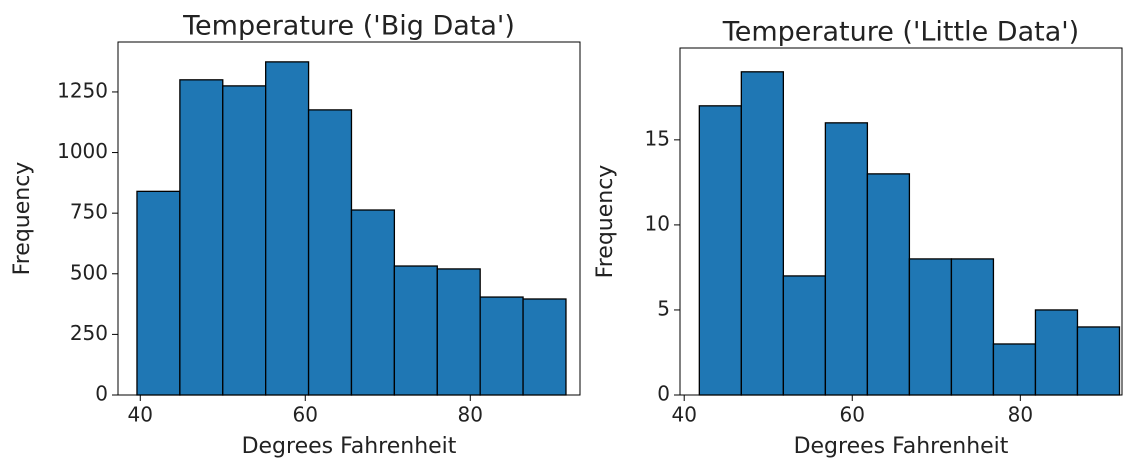  Describe the element at coordinates (82, 90) in the screenshot. I see `y-tick-label: 1250` at that location.